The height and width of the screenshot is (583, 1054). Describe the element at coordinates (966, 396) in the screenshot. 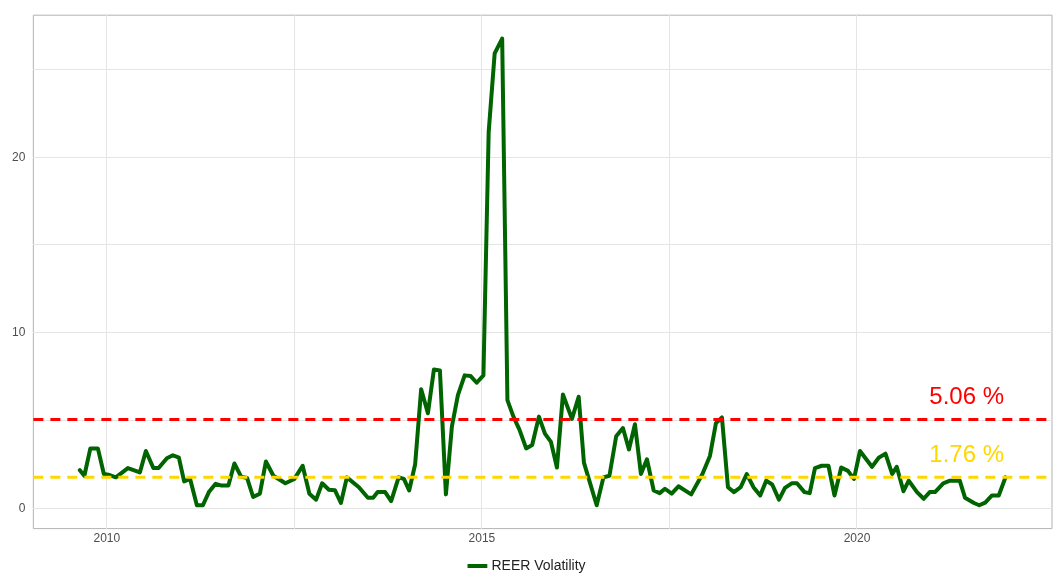

I see `ref-line-label: 5.06 %` at that location.